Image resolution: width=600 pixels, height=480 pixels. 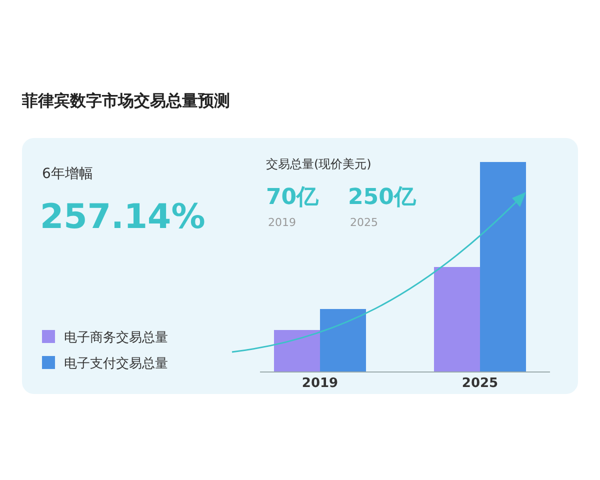 What do you see at coordinates (125, 100) in the screenshot?
I see `text: 菲律宾数字市场交易总量预测` at bounding box center [125, 100].